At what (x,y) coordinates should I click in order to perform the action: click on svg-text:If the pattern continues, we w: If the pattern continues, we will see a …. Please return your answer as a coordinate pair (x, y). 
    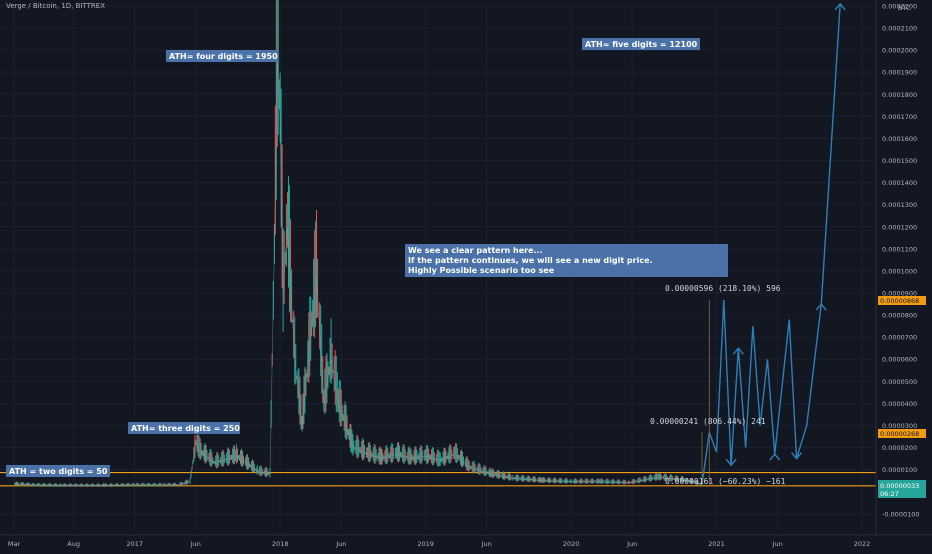
    Looking at the image, I should click on (530, 260).